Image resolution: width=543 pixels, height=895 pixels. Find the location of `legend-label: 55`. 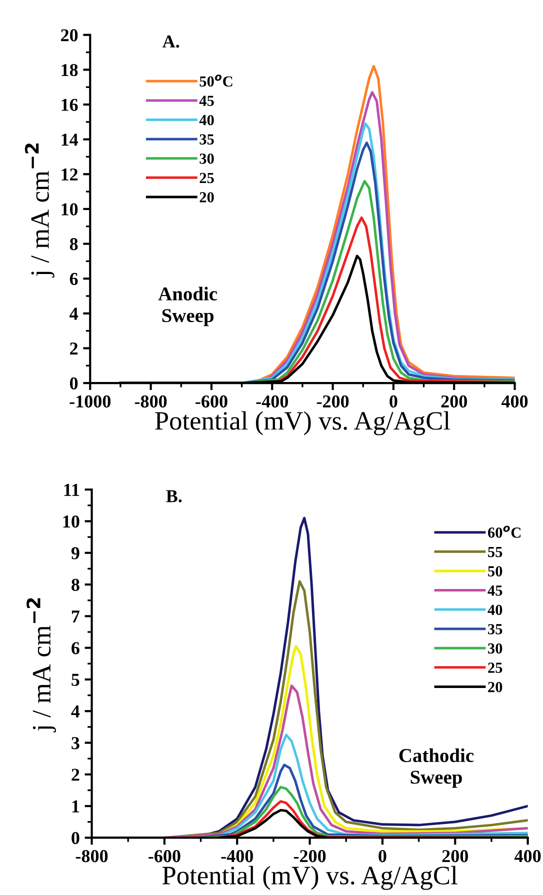

legend-label: 55 is located at coordinates (495, 552).